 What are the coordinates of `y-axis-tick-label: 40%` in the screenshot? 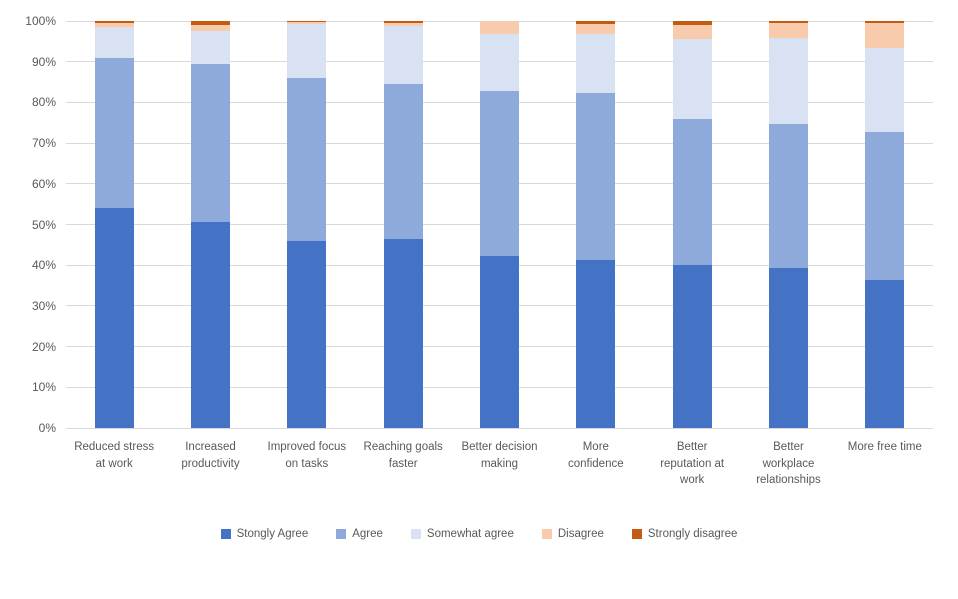 It's located at (43, 265).